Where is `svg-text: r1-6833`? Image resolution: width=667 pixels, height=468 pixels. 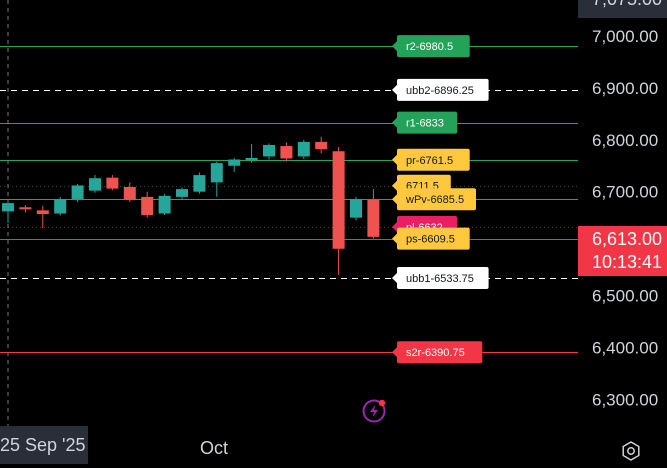
svg-text: r1-6833 is located at coordinates (425, 124).